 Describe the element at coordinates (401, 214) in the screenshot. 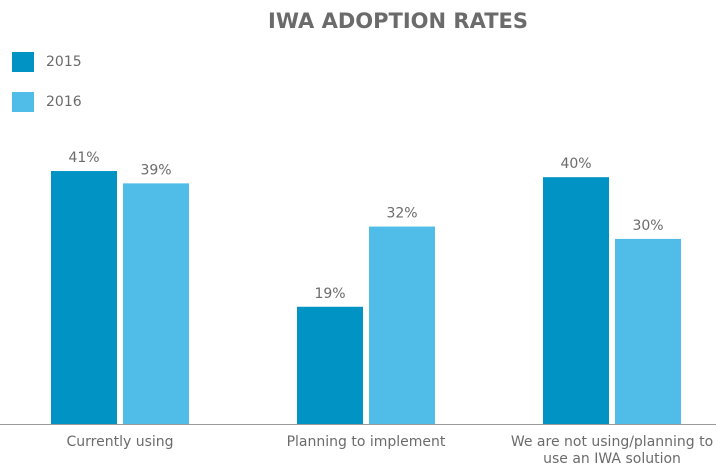

I see `data-label: 32%` at that location.